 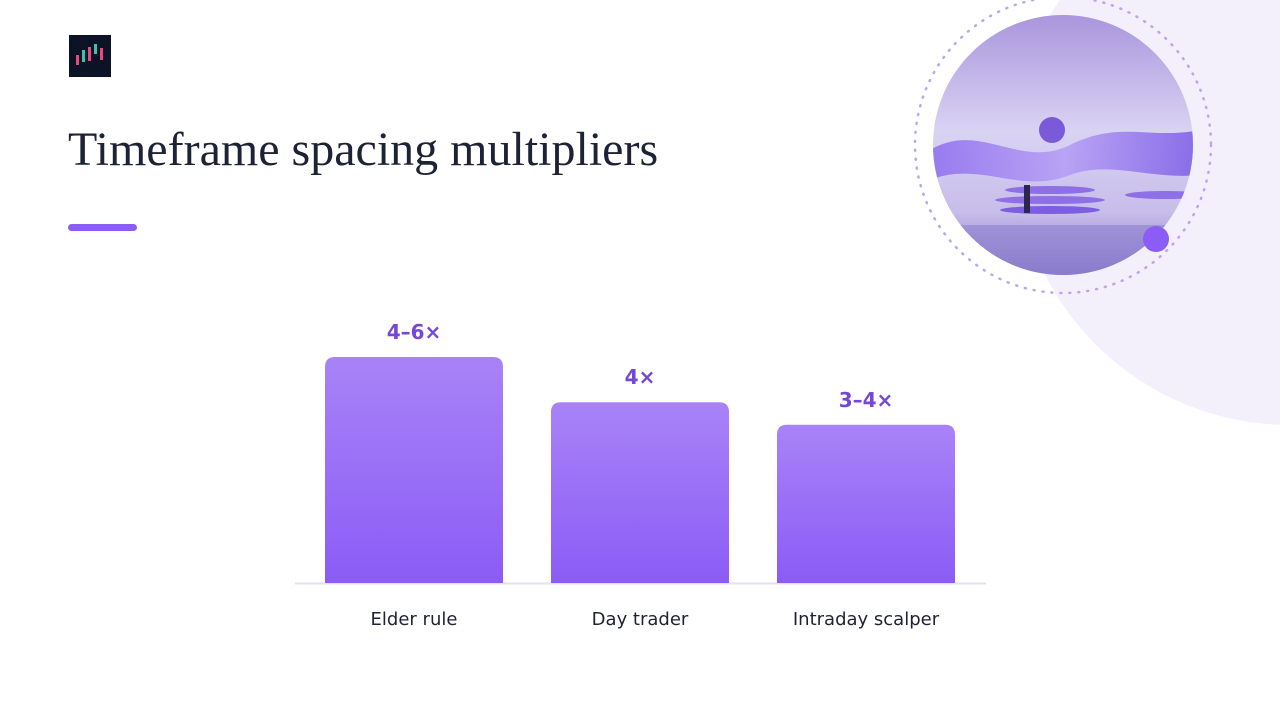 I want to click on logo, so click(x=90, y=56).